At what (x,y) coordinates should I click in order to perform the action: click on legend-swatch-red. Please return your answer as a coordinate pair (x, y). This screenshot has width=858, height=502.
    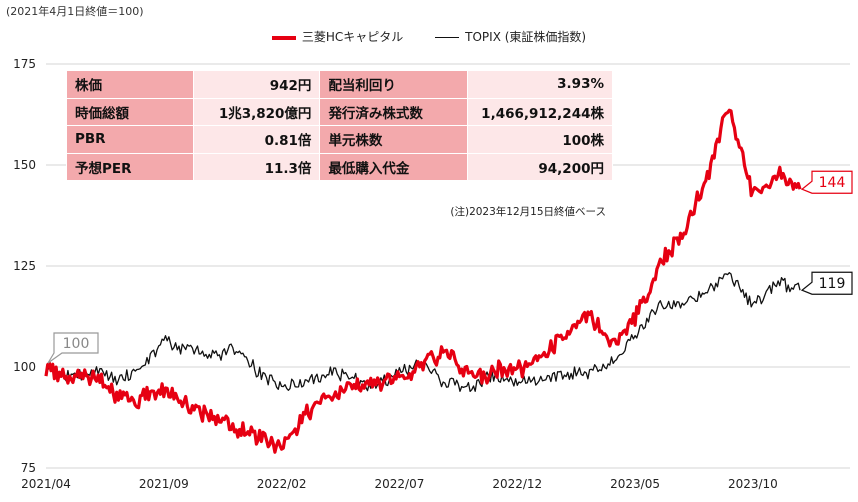
    Looking at the image, I should click on (283, 37).